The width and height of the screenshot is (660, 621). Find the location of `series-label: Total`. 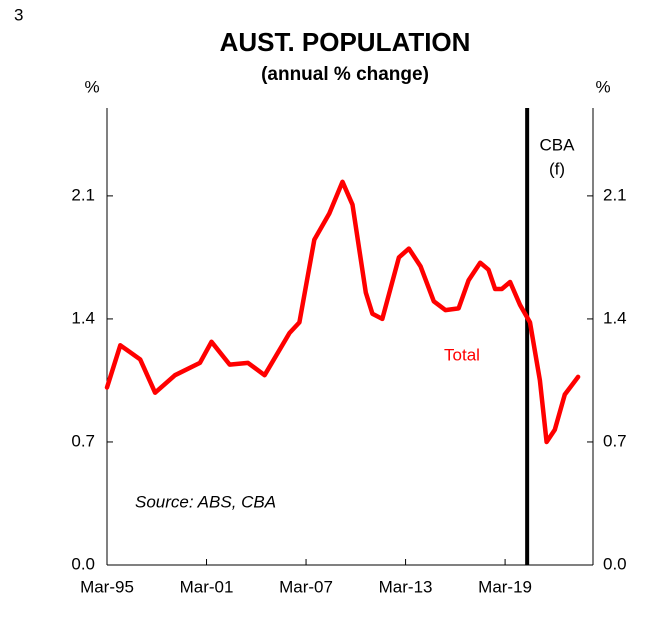

series-label: Total is located at coordinates (462, 354).